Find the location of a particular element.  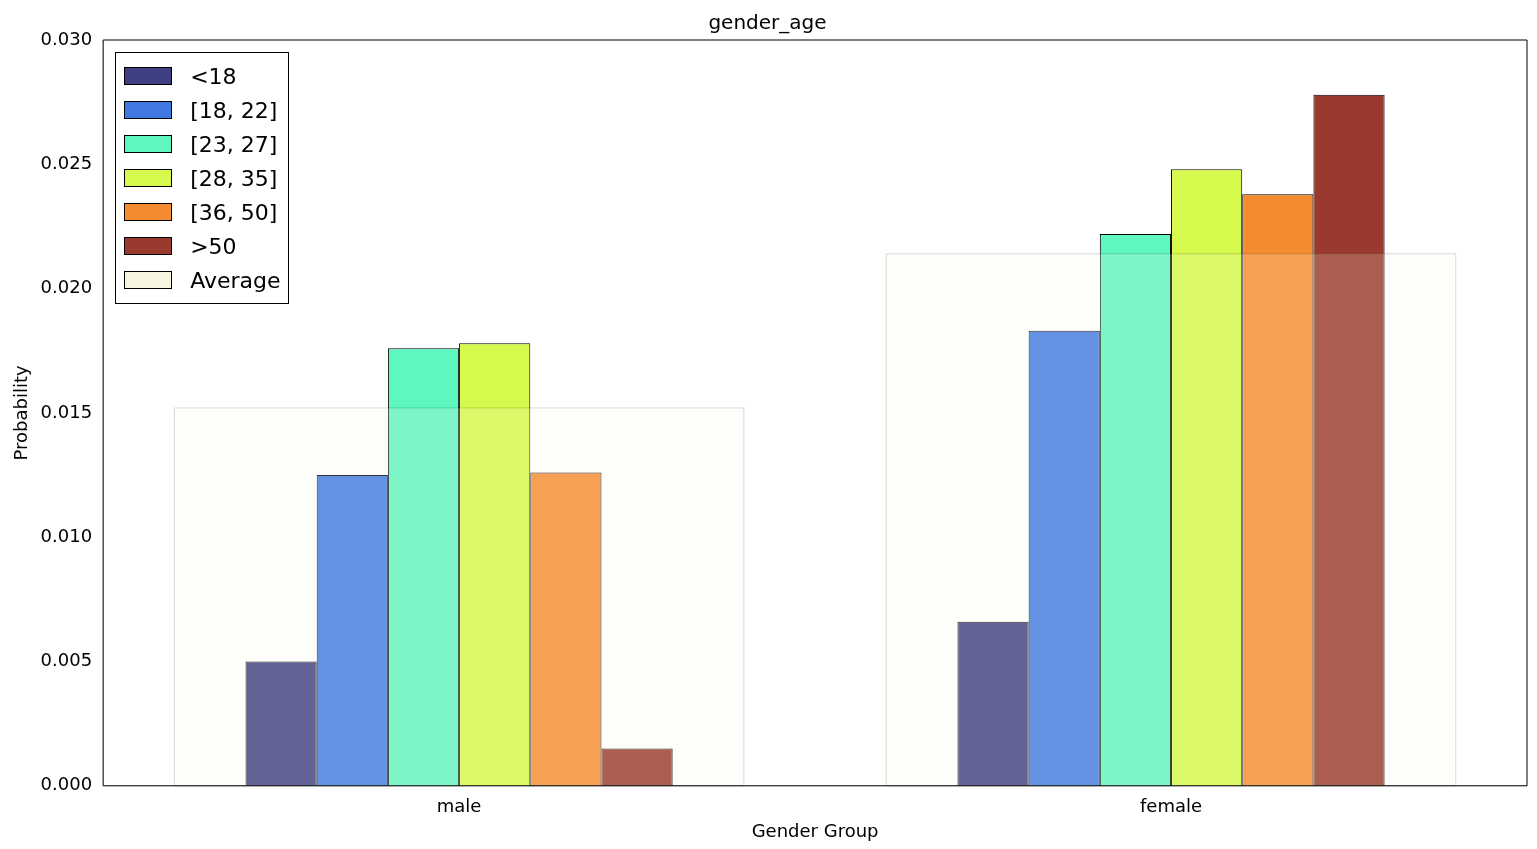

legend-label: <18 is located at coordinates (213, 76).